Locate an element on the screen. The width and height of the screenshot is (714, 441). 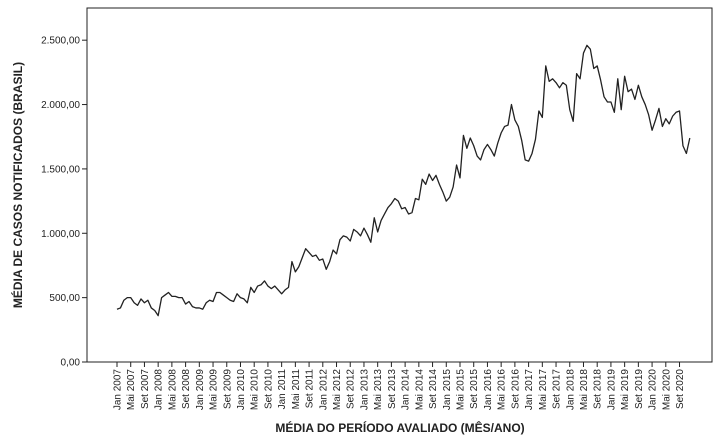
x-tick-label: Mai 2007 is located at coordinates (131, 390).